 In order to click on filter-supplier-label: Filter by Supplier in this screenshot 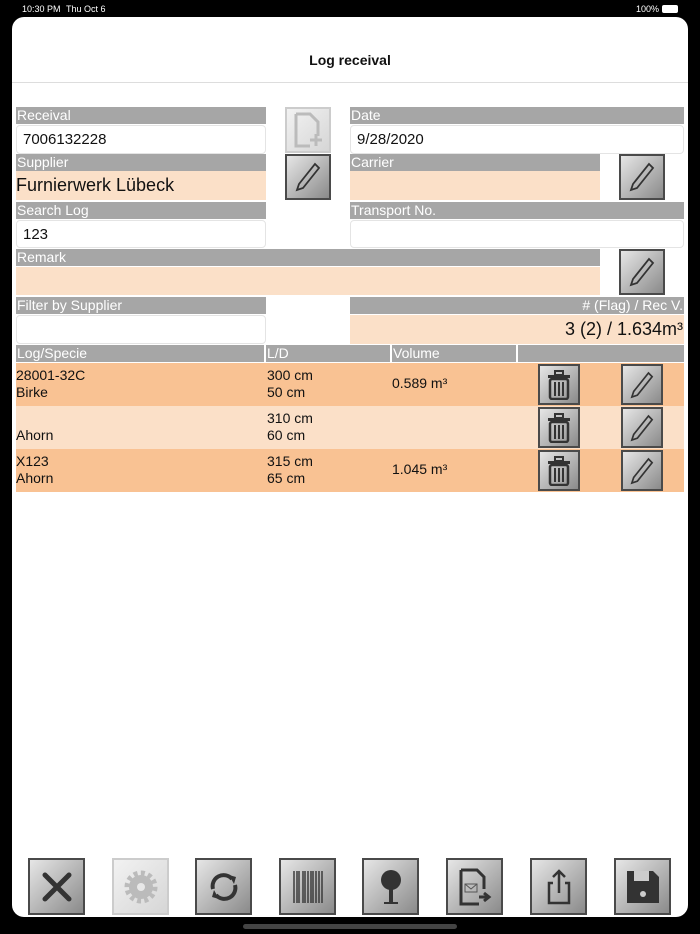, I will do `click(141, 305)`.